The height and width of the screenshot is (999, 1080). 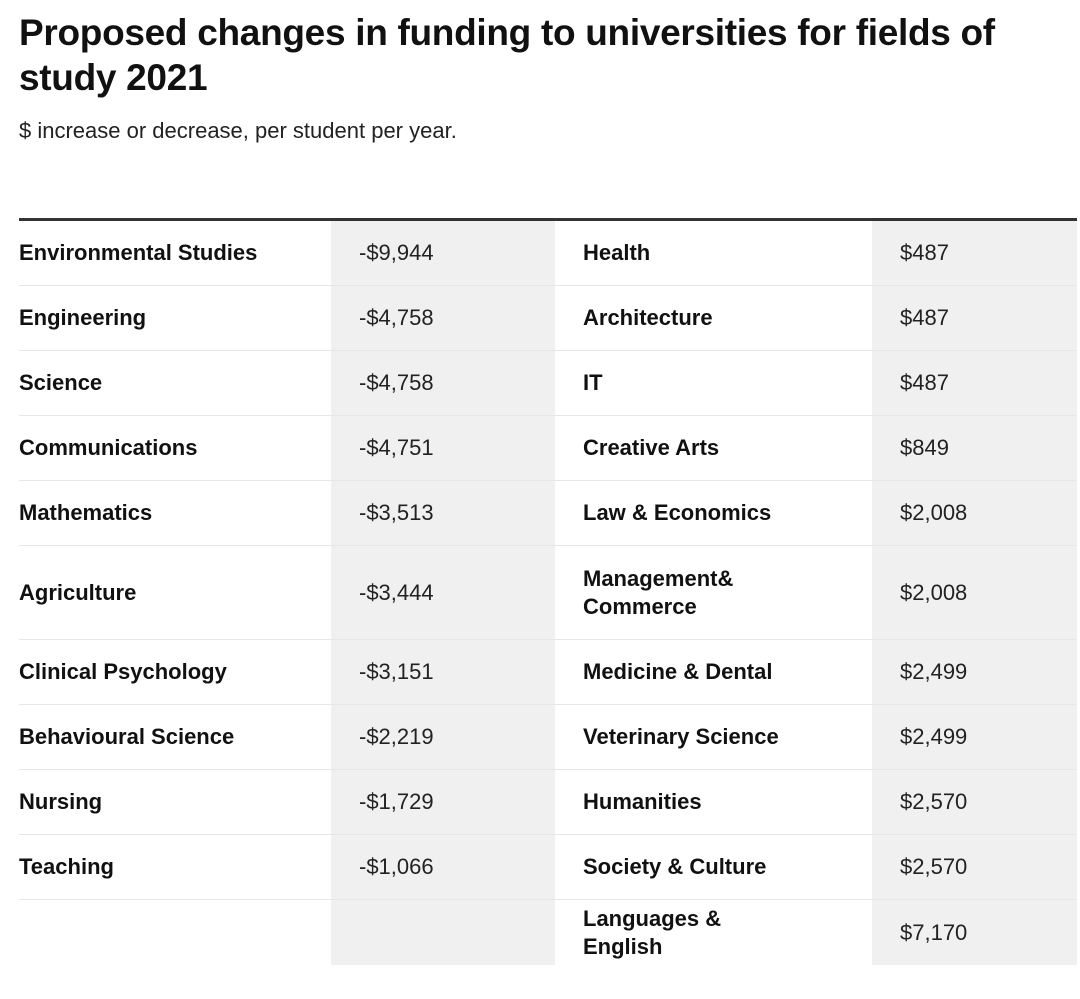 What do you see at coordinates (66, 866) in the screenshot?
I see `field-a-cell-text: Teaching` at bounding box center [66, 866].